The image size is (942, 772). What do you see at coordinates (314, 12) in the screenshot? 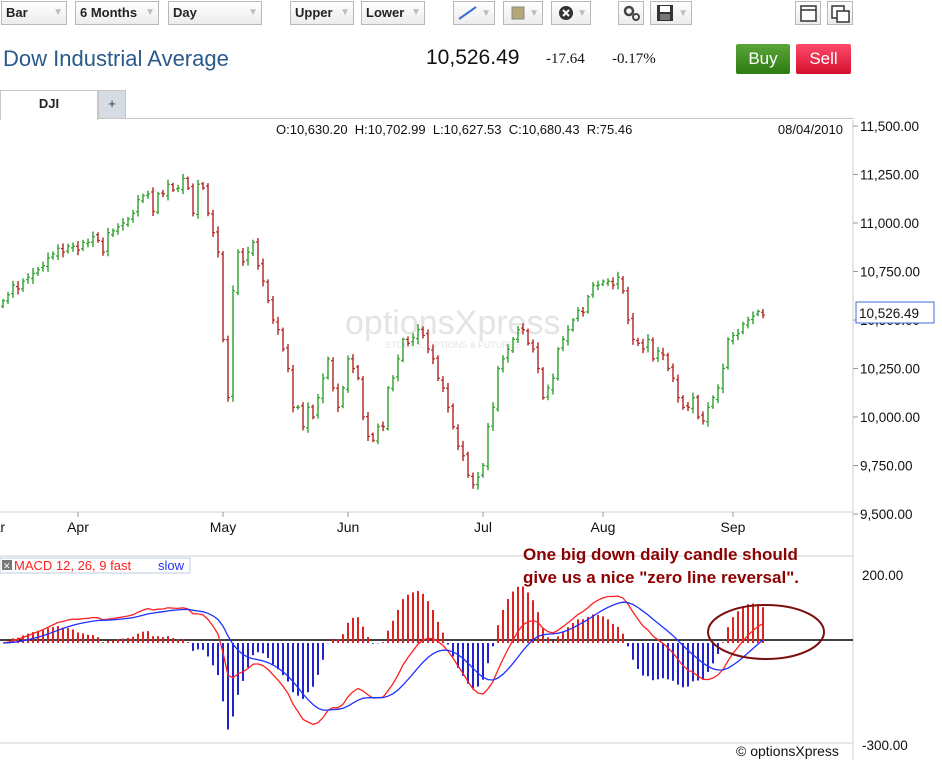
I see `upper-label: Upper` at bounding box center [314, 12].